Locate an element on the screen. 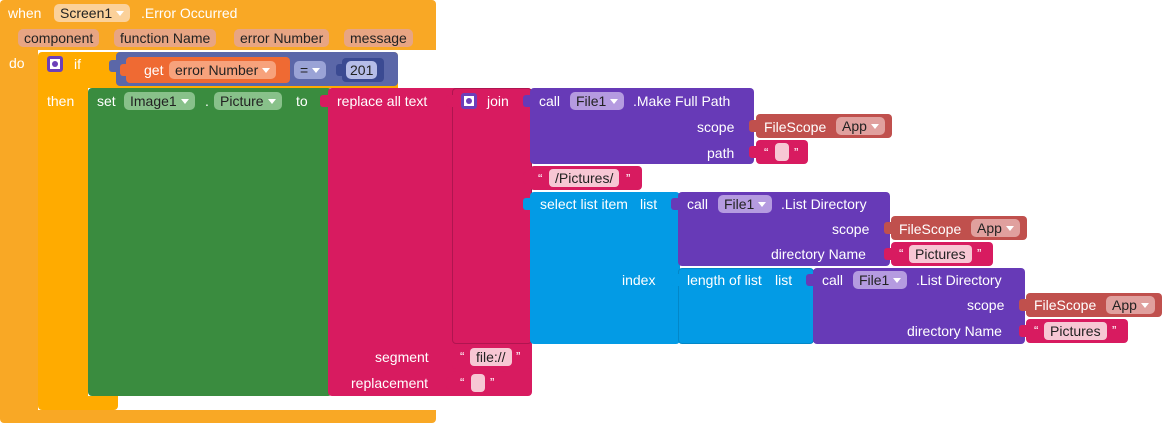 This screenshot has width=1164, height=423. path-text-value is located at coordinates (782, 152).